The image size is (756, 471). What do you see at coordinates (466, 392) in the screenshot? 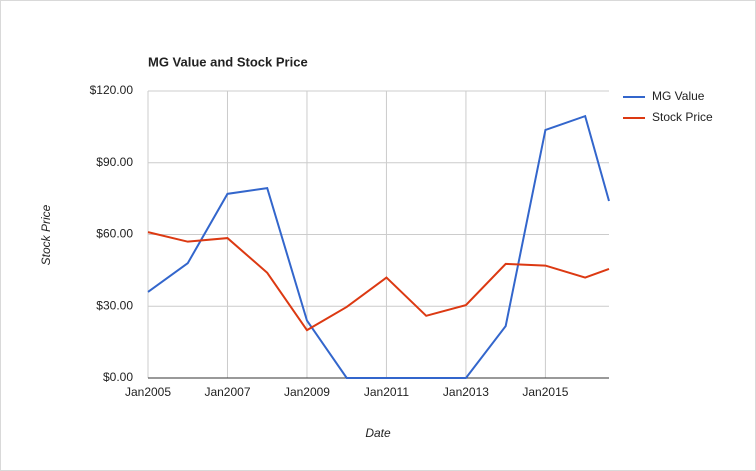
I see `x-tick-label: Jan2013` at bounding box center [466, 392].